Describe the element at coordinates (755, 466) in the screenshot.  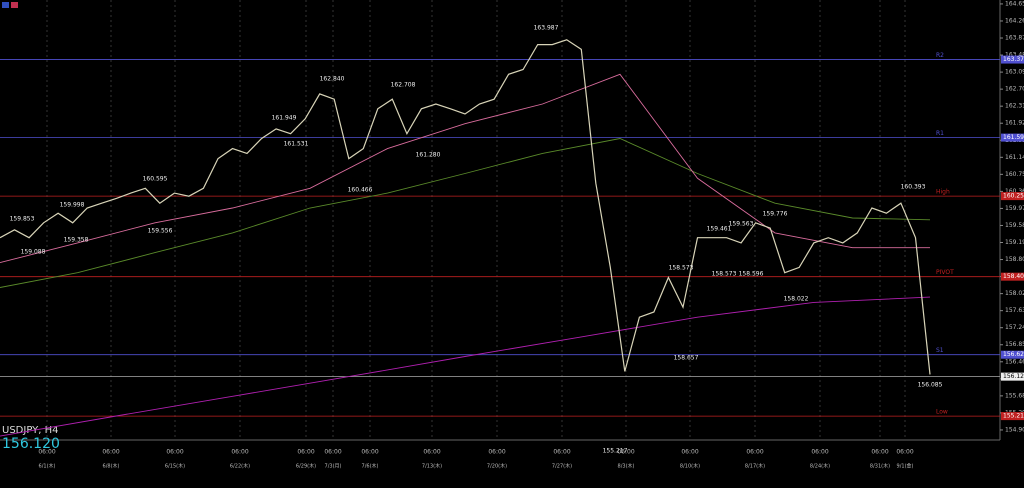
I see `x-date-label: 8/17(木)` at that location.